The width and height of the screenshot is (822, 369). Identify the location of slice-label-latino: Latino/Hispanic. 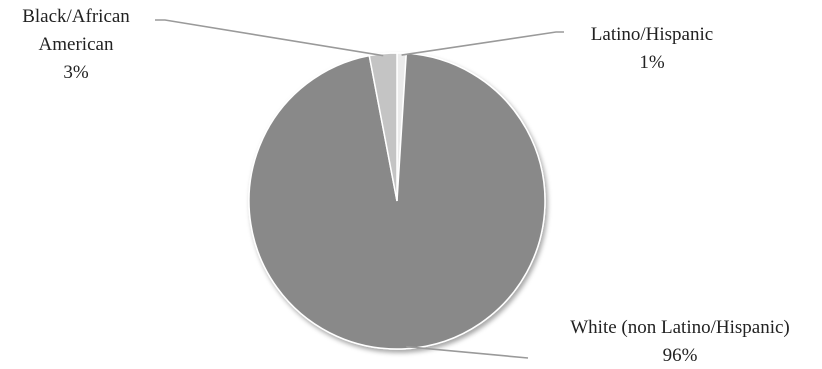
(652, 34).